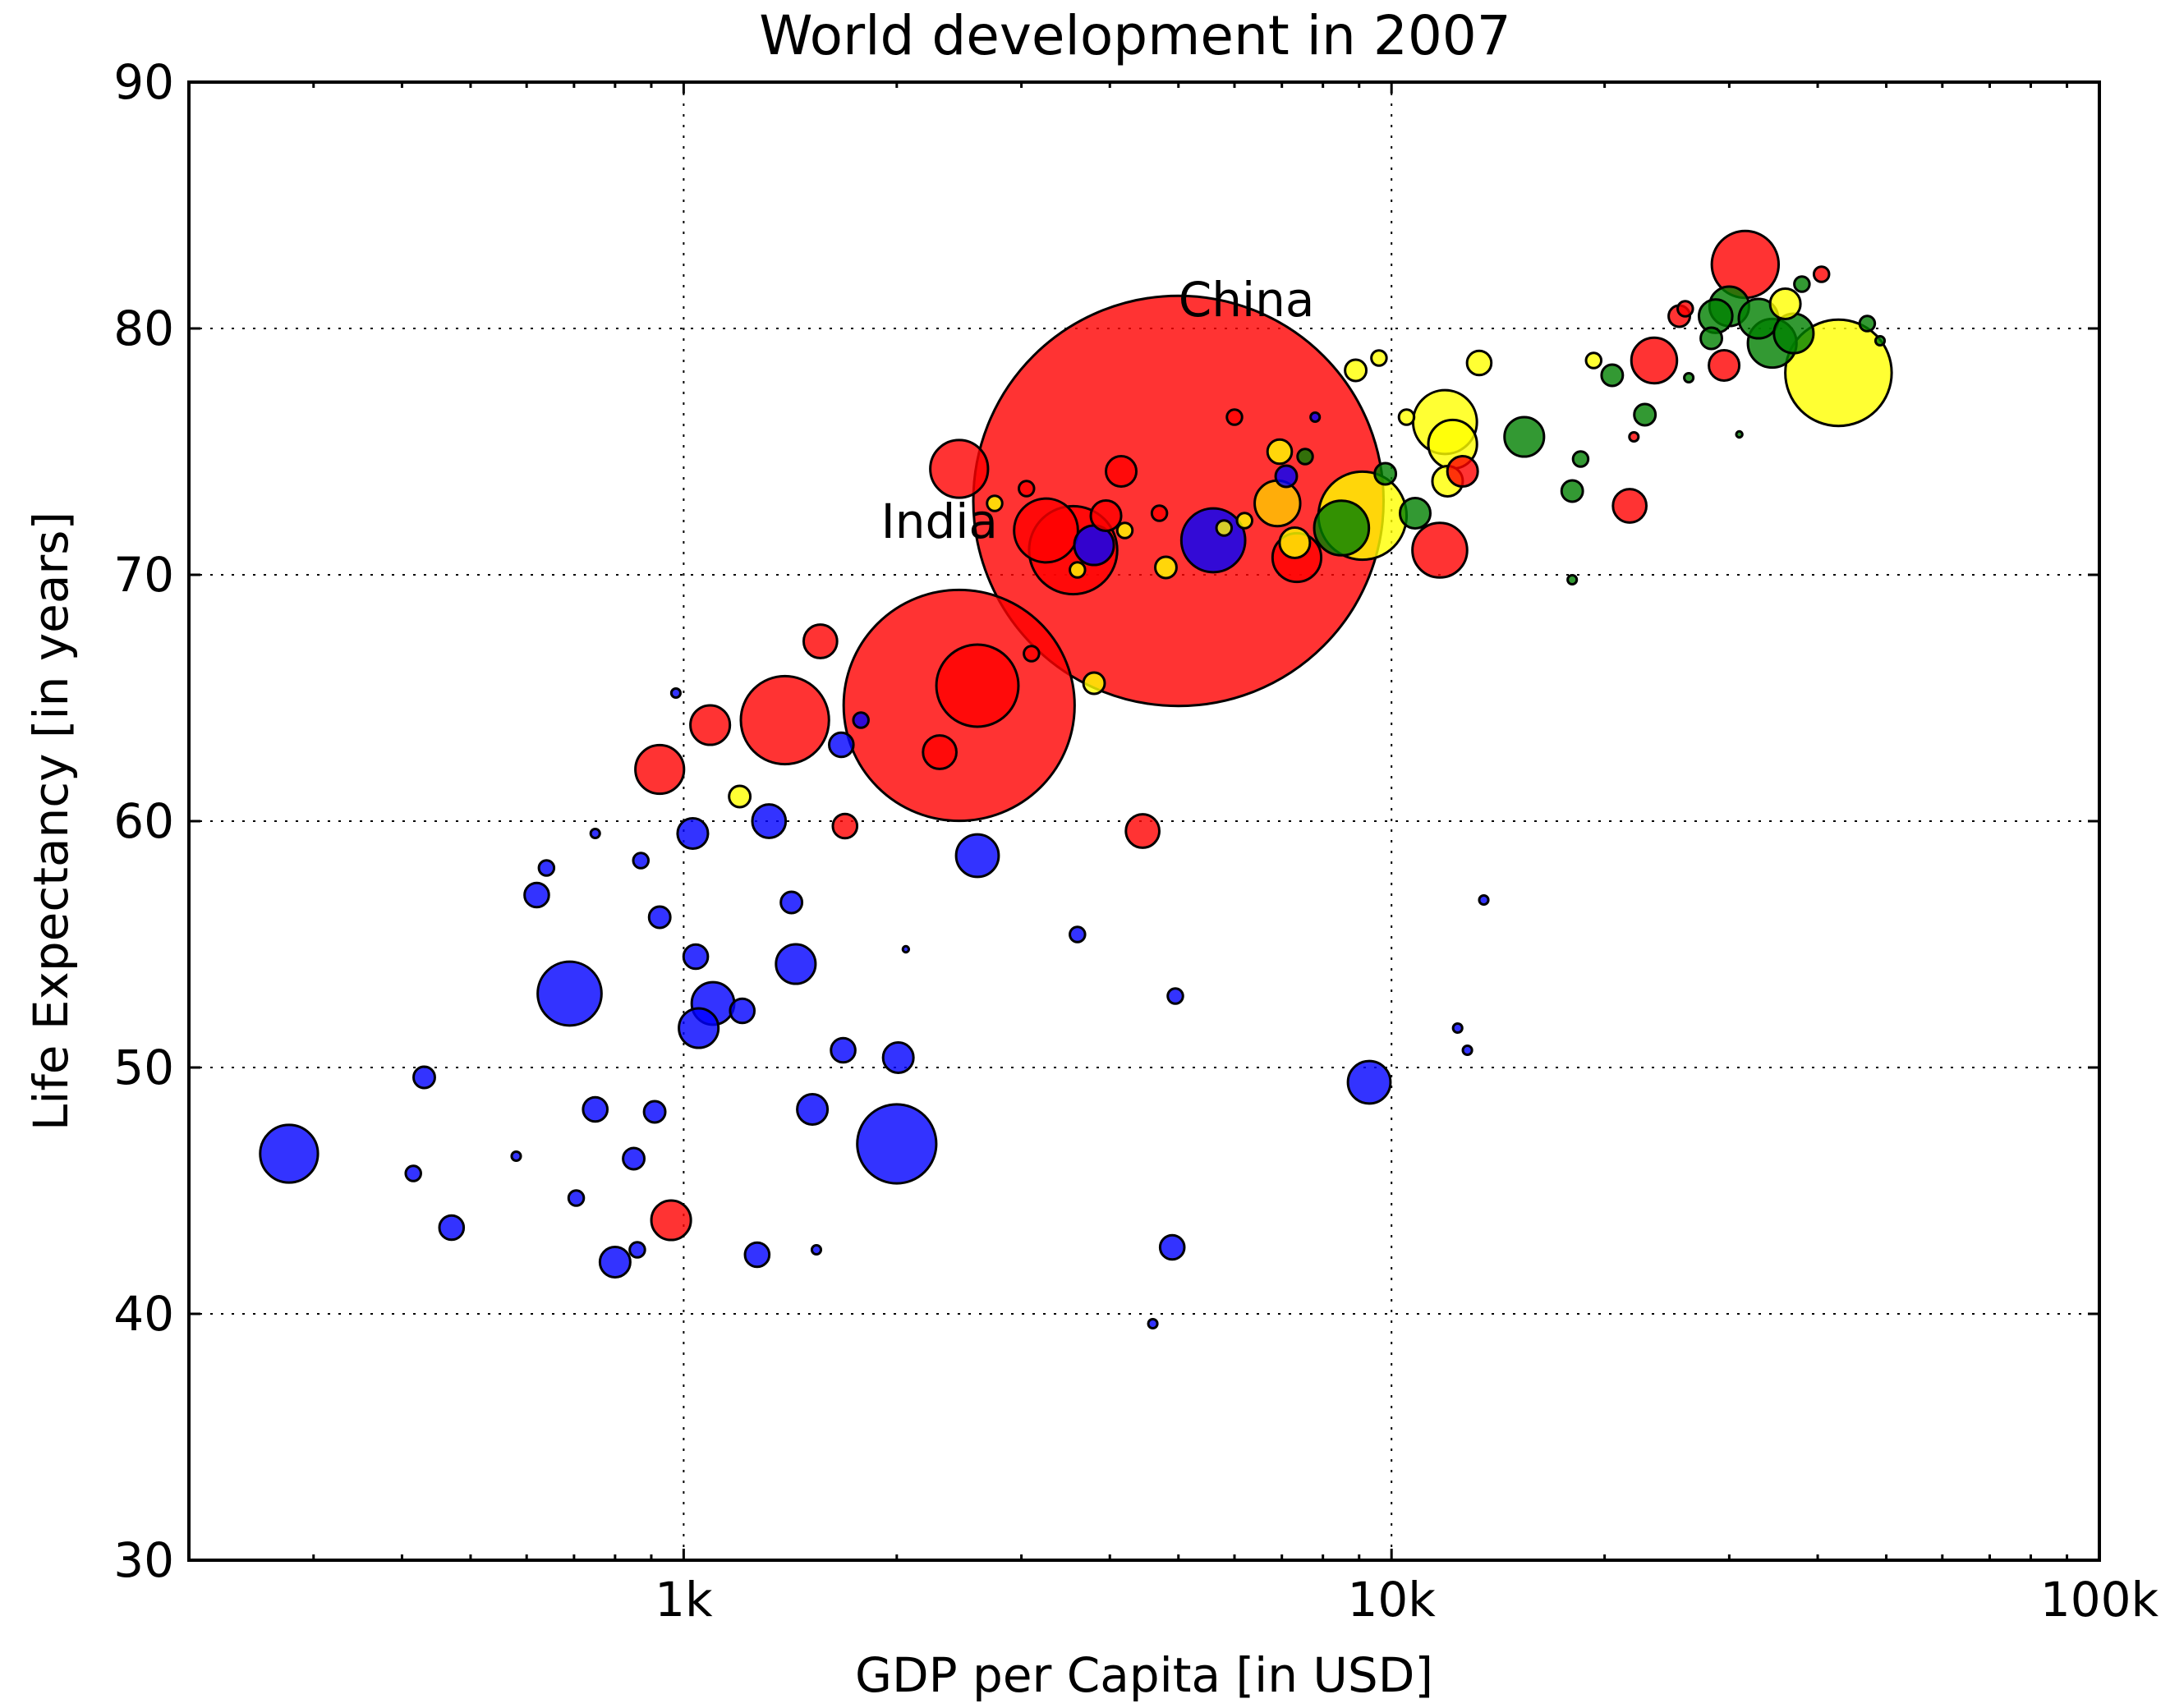  What do you see at coordinates (1135, 35) in the screenshot?
I see `chart-title: World development in 2007` at bounding box center [1135, 35].